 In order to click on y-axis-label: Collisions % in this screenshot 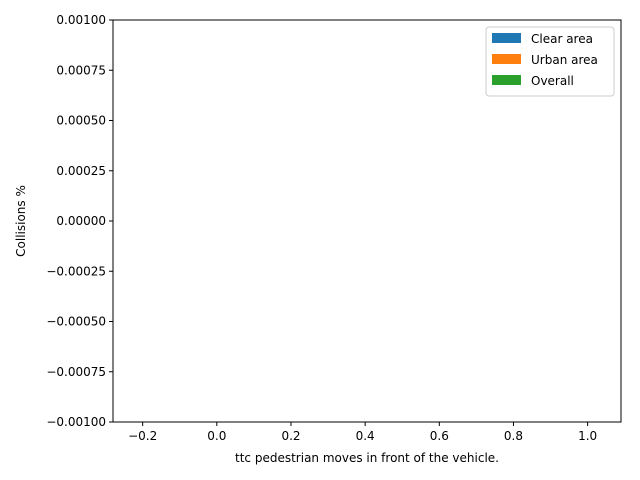, I will do `click(21, 221)`.